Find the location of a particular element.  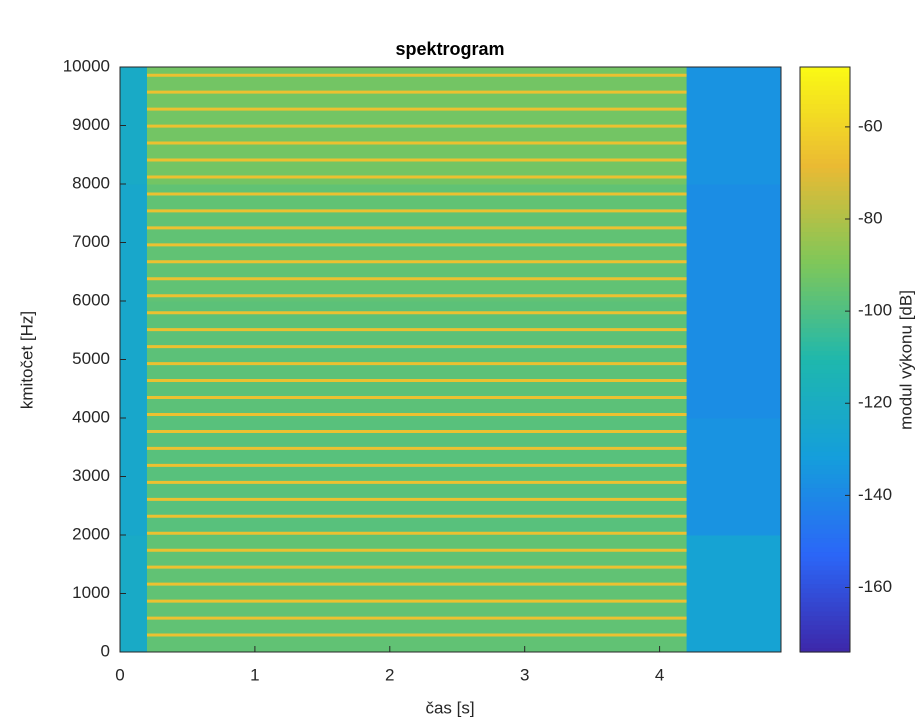

x-tick-label: 2 is located at coordinates (389, 674).